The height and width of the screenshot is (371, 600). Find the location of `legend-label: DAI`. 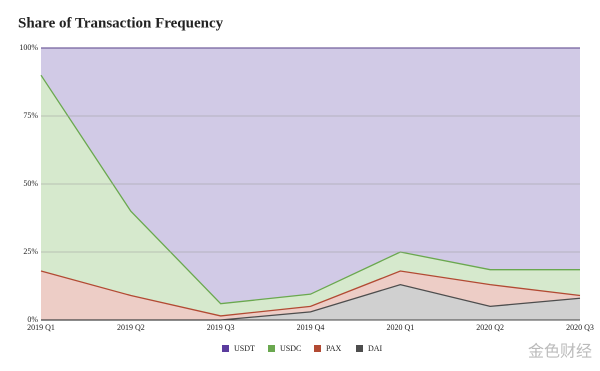

legend-label: DAI is located at coordinates (375, 348).